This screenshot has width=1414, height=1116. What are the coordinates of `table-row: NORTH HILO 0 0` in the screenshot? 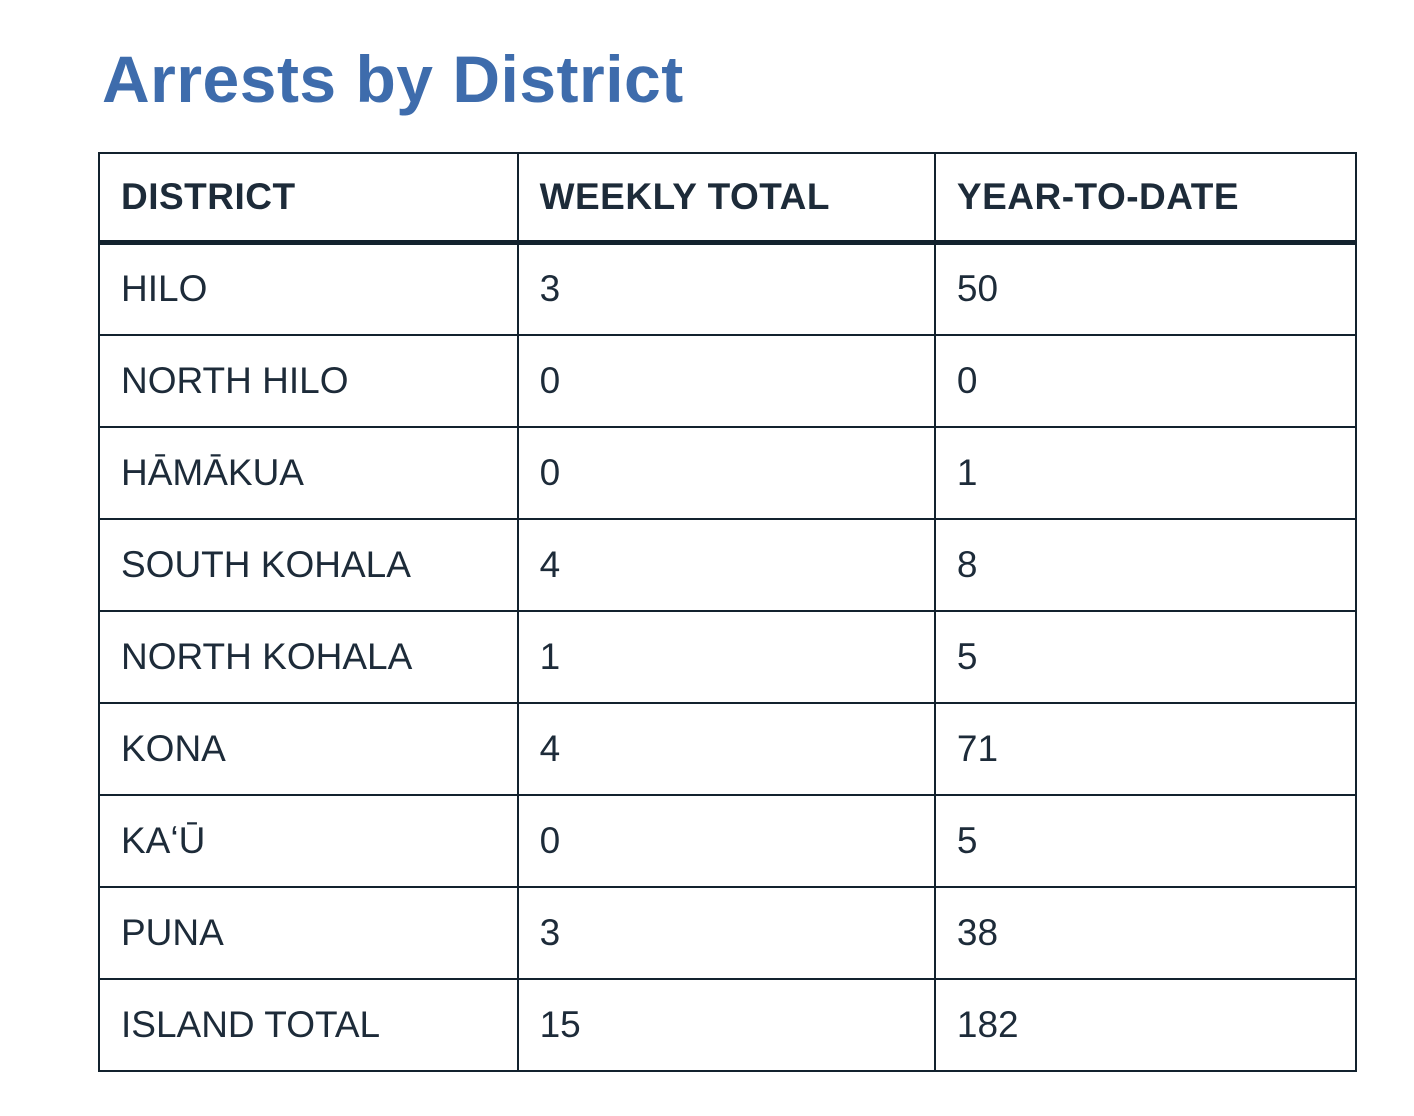 It's located at (728, 380).